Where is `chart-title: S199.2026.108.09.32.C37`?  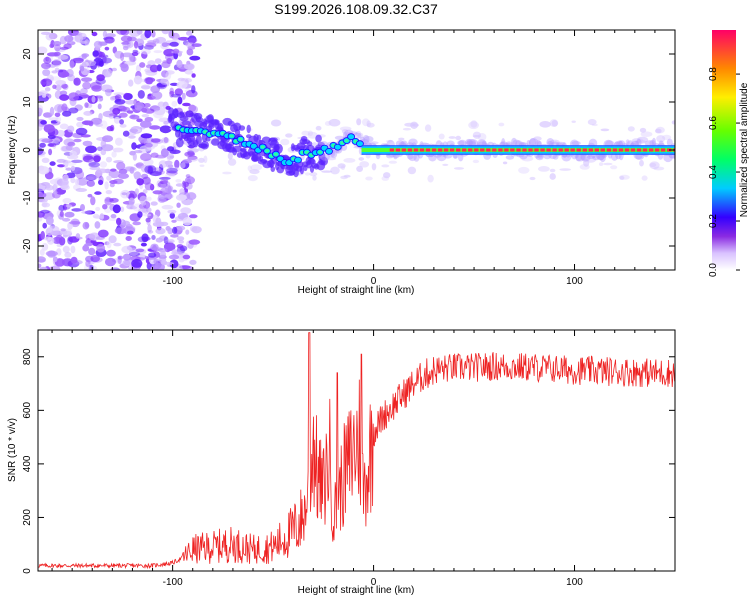 chart-title: S199.2026.108.09.32.C37 is located at coordinates (356, 9).